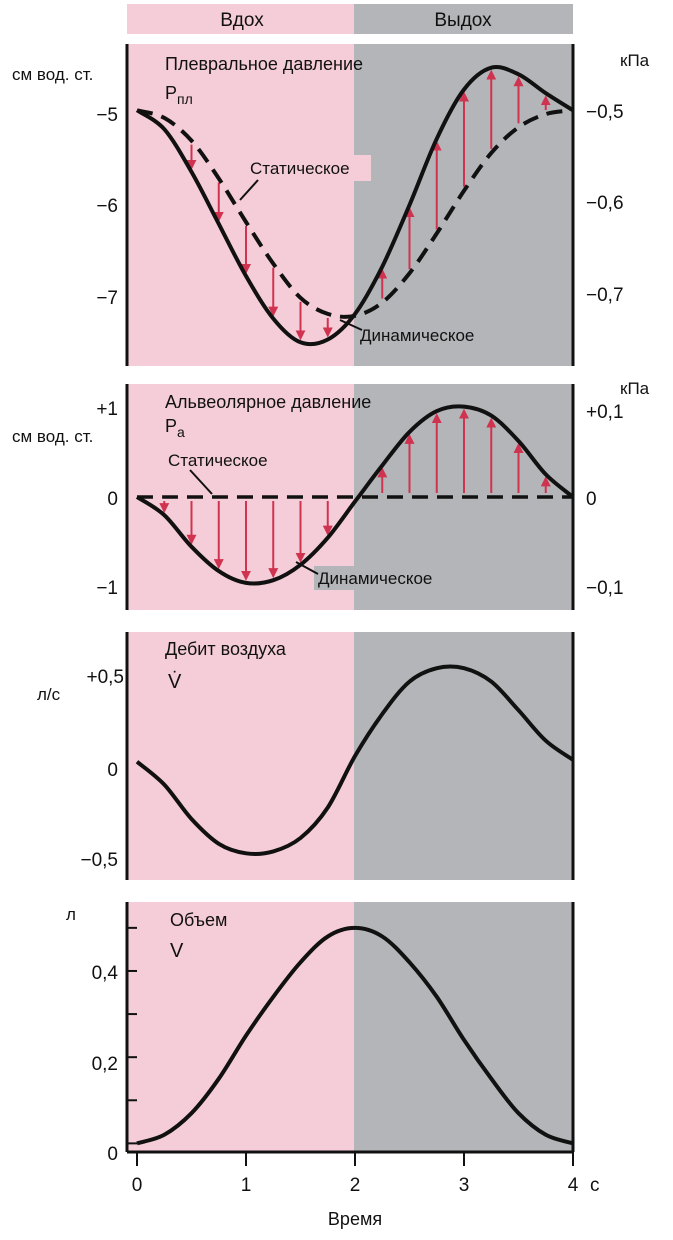  I want to click on panel-2-dynamic-label-bg, so click(387, 578).